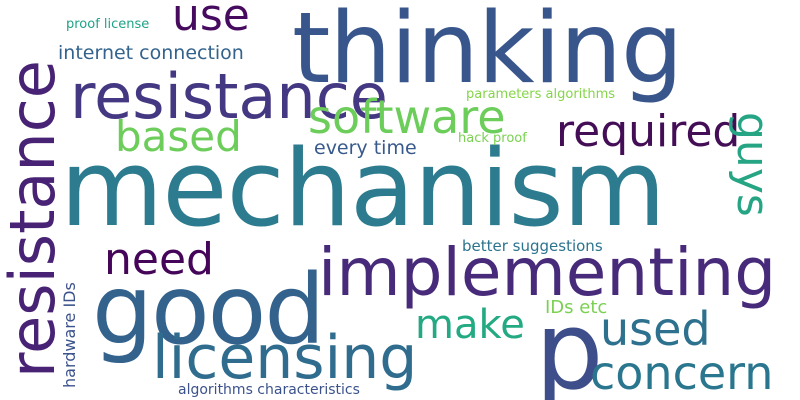  I want to click on word-implementing: implementing, so click(547, 272).